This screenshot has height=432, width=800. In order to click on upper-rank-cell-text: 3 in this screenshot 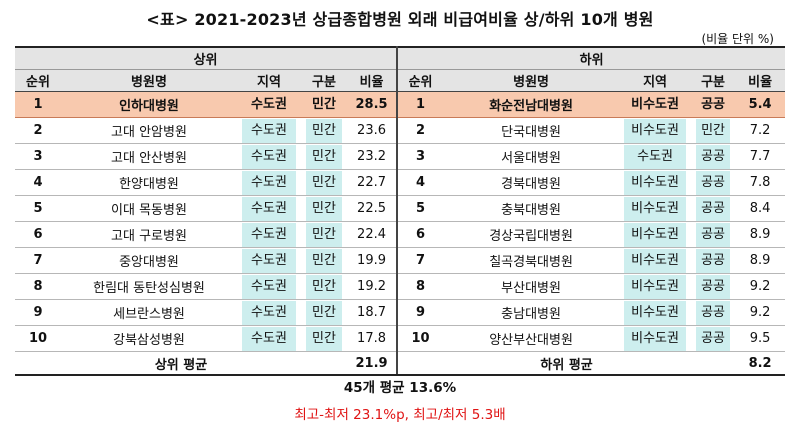, I will do `click(38, 156)`.